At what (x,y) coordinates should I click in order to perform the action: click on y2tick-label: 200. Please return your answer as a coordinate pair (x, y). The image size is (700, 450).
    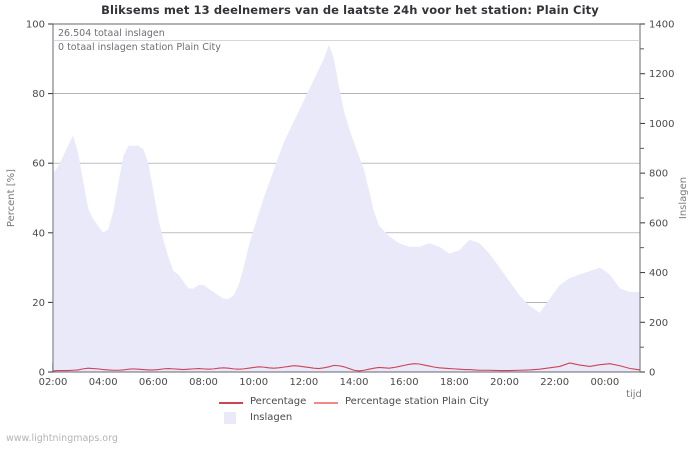
    Looking at the image, I should click on (658, 323).